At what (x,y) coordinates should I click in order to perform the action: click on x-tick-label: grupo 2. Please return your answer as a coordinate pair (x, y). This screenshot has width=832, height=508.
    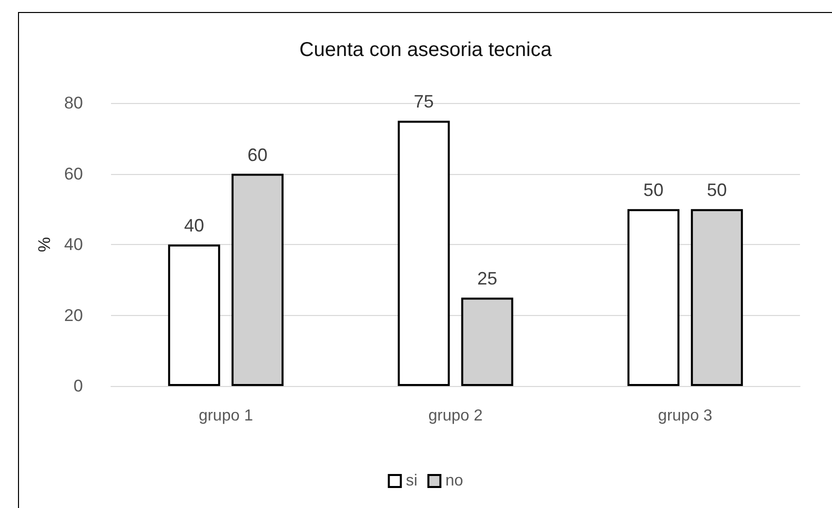
    Looking at the image, I should click on (455, 416).